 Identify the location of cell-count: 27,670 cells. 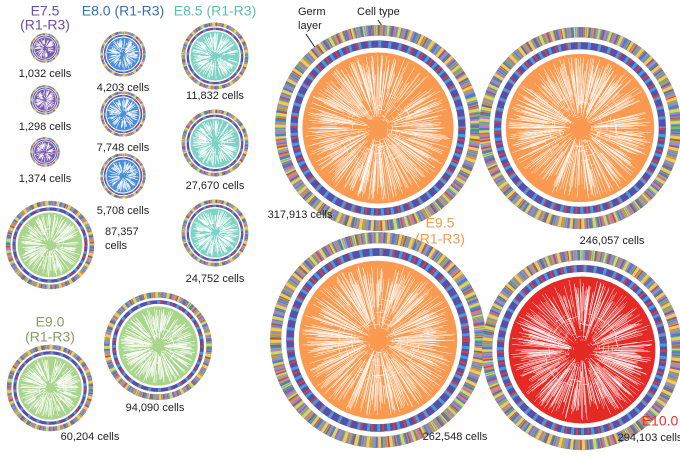
(215, 186).